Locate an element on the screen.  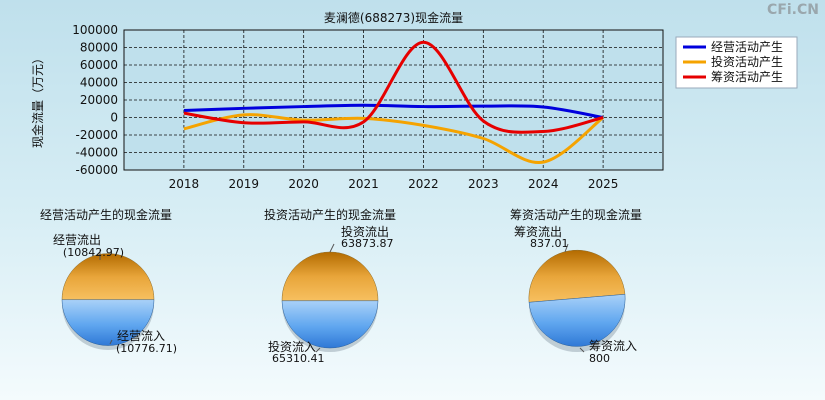
x-tick-label: 2024 is located at coordinates (543, 184).